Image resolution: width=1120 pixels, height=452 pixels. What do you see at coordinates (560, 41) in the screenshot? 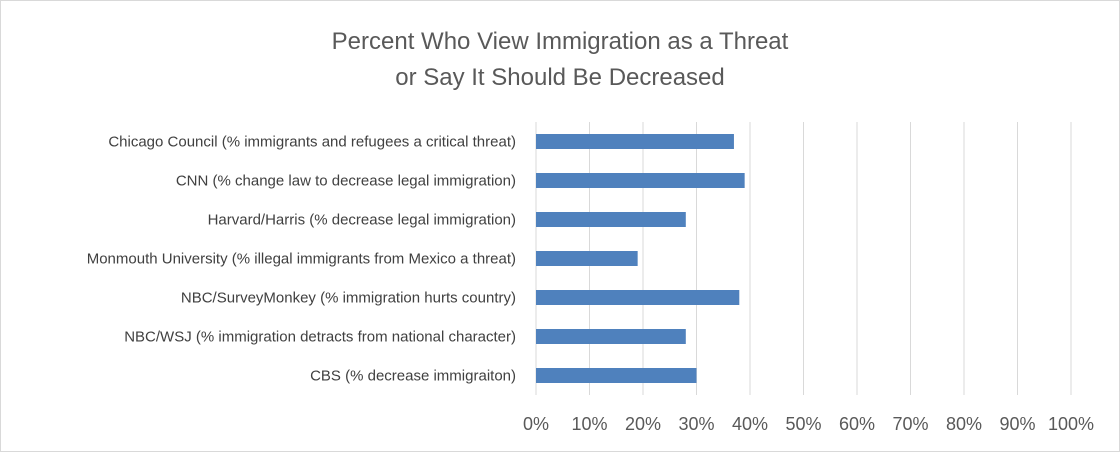
I see `chart-title-line-1: Percent Who View Immigration as a Threat` at bounding box center [560, 41].